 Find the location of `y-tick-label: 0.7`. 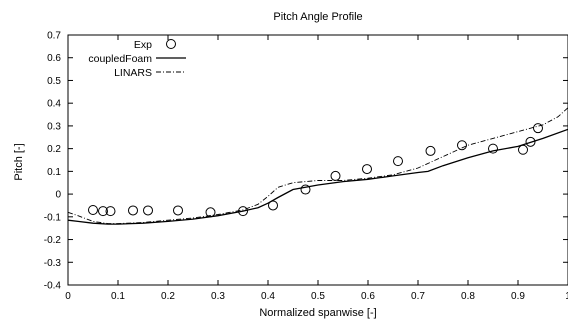

y-tick-label: 0.7 is located at coordinates (54, 36).